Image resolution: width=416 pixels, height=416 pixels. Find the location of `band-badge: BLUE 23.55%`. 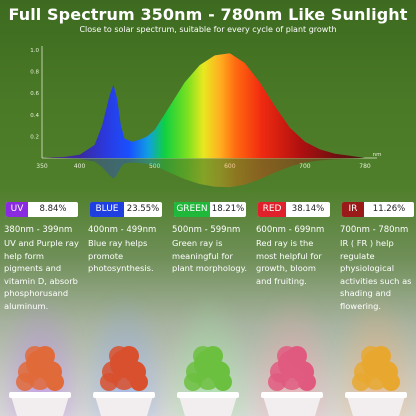

band-badge: BLUE 23.55% is located at coordinates (126, 209).